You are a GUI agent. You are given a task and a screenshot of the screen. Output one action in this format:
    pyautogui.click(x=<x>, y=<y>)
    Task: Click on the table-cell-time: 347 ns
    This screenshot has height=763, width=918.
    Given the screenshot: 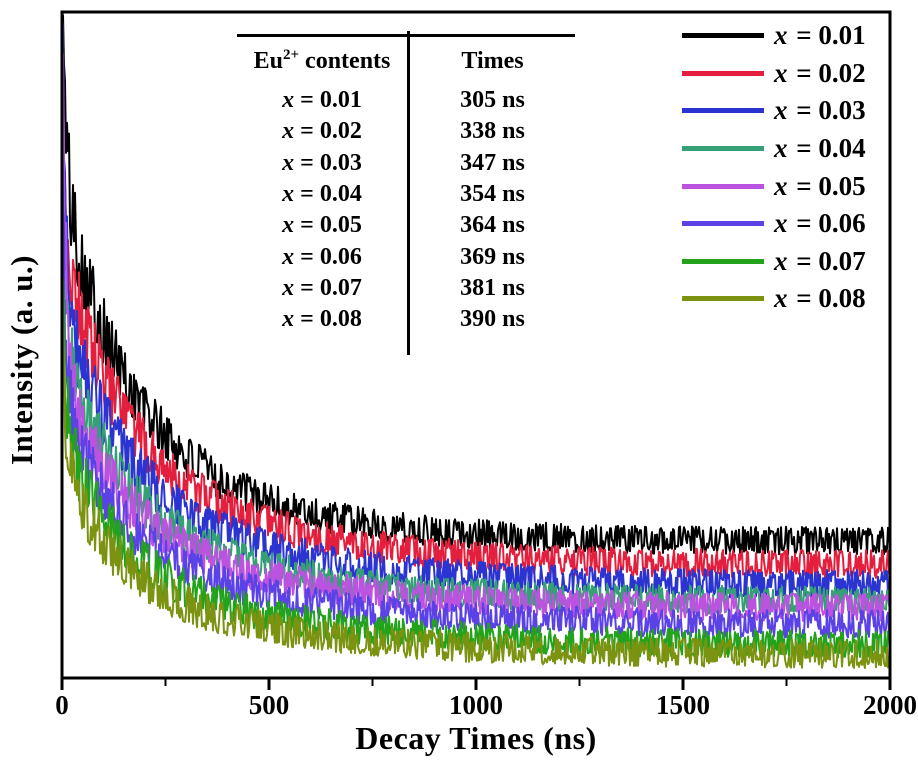 What is the action you would take?
    pyautogui.click(x=492, y=162)
    